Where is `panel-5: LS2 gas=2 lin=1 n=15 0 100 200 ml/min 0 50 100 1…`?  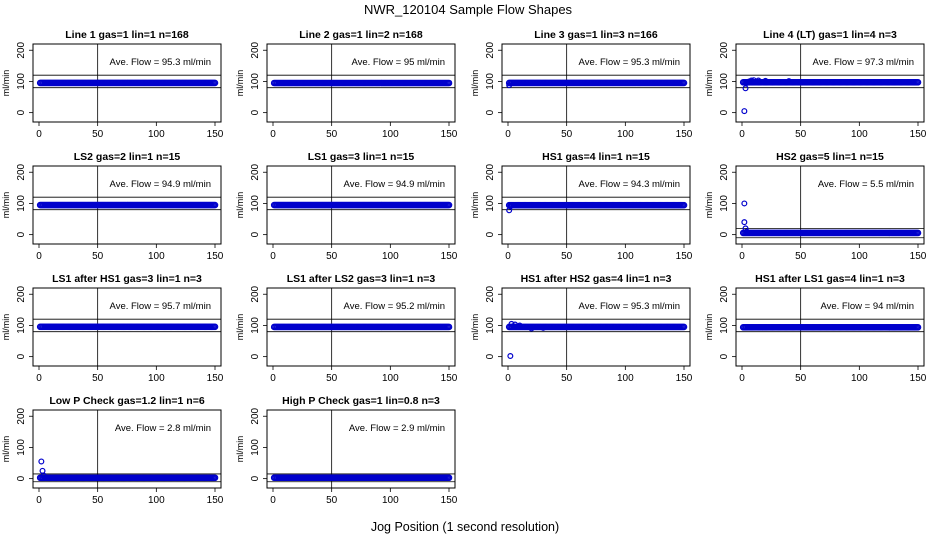 panel-5: LS2 gas=2 lin=1 n=15 0 100 200 ml/min 0 50 100 1… is located at coordinates (112, 206).